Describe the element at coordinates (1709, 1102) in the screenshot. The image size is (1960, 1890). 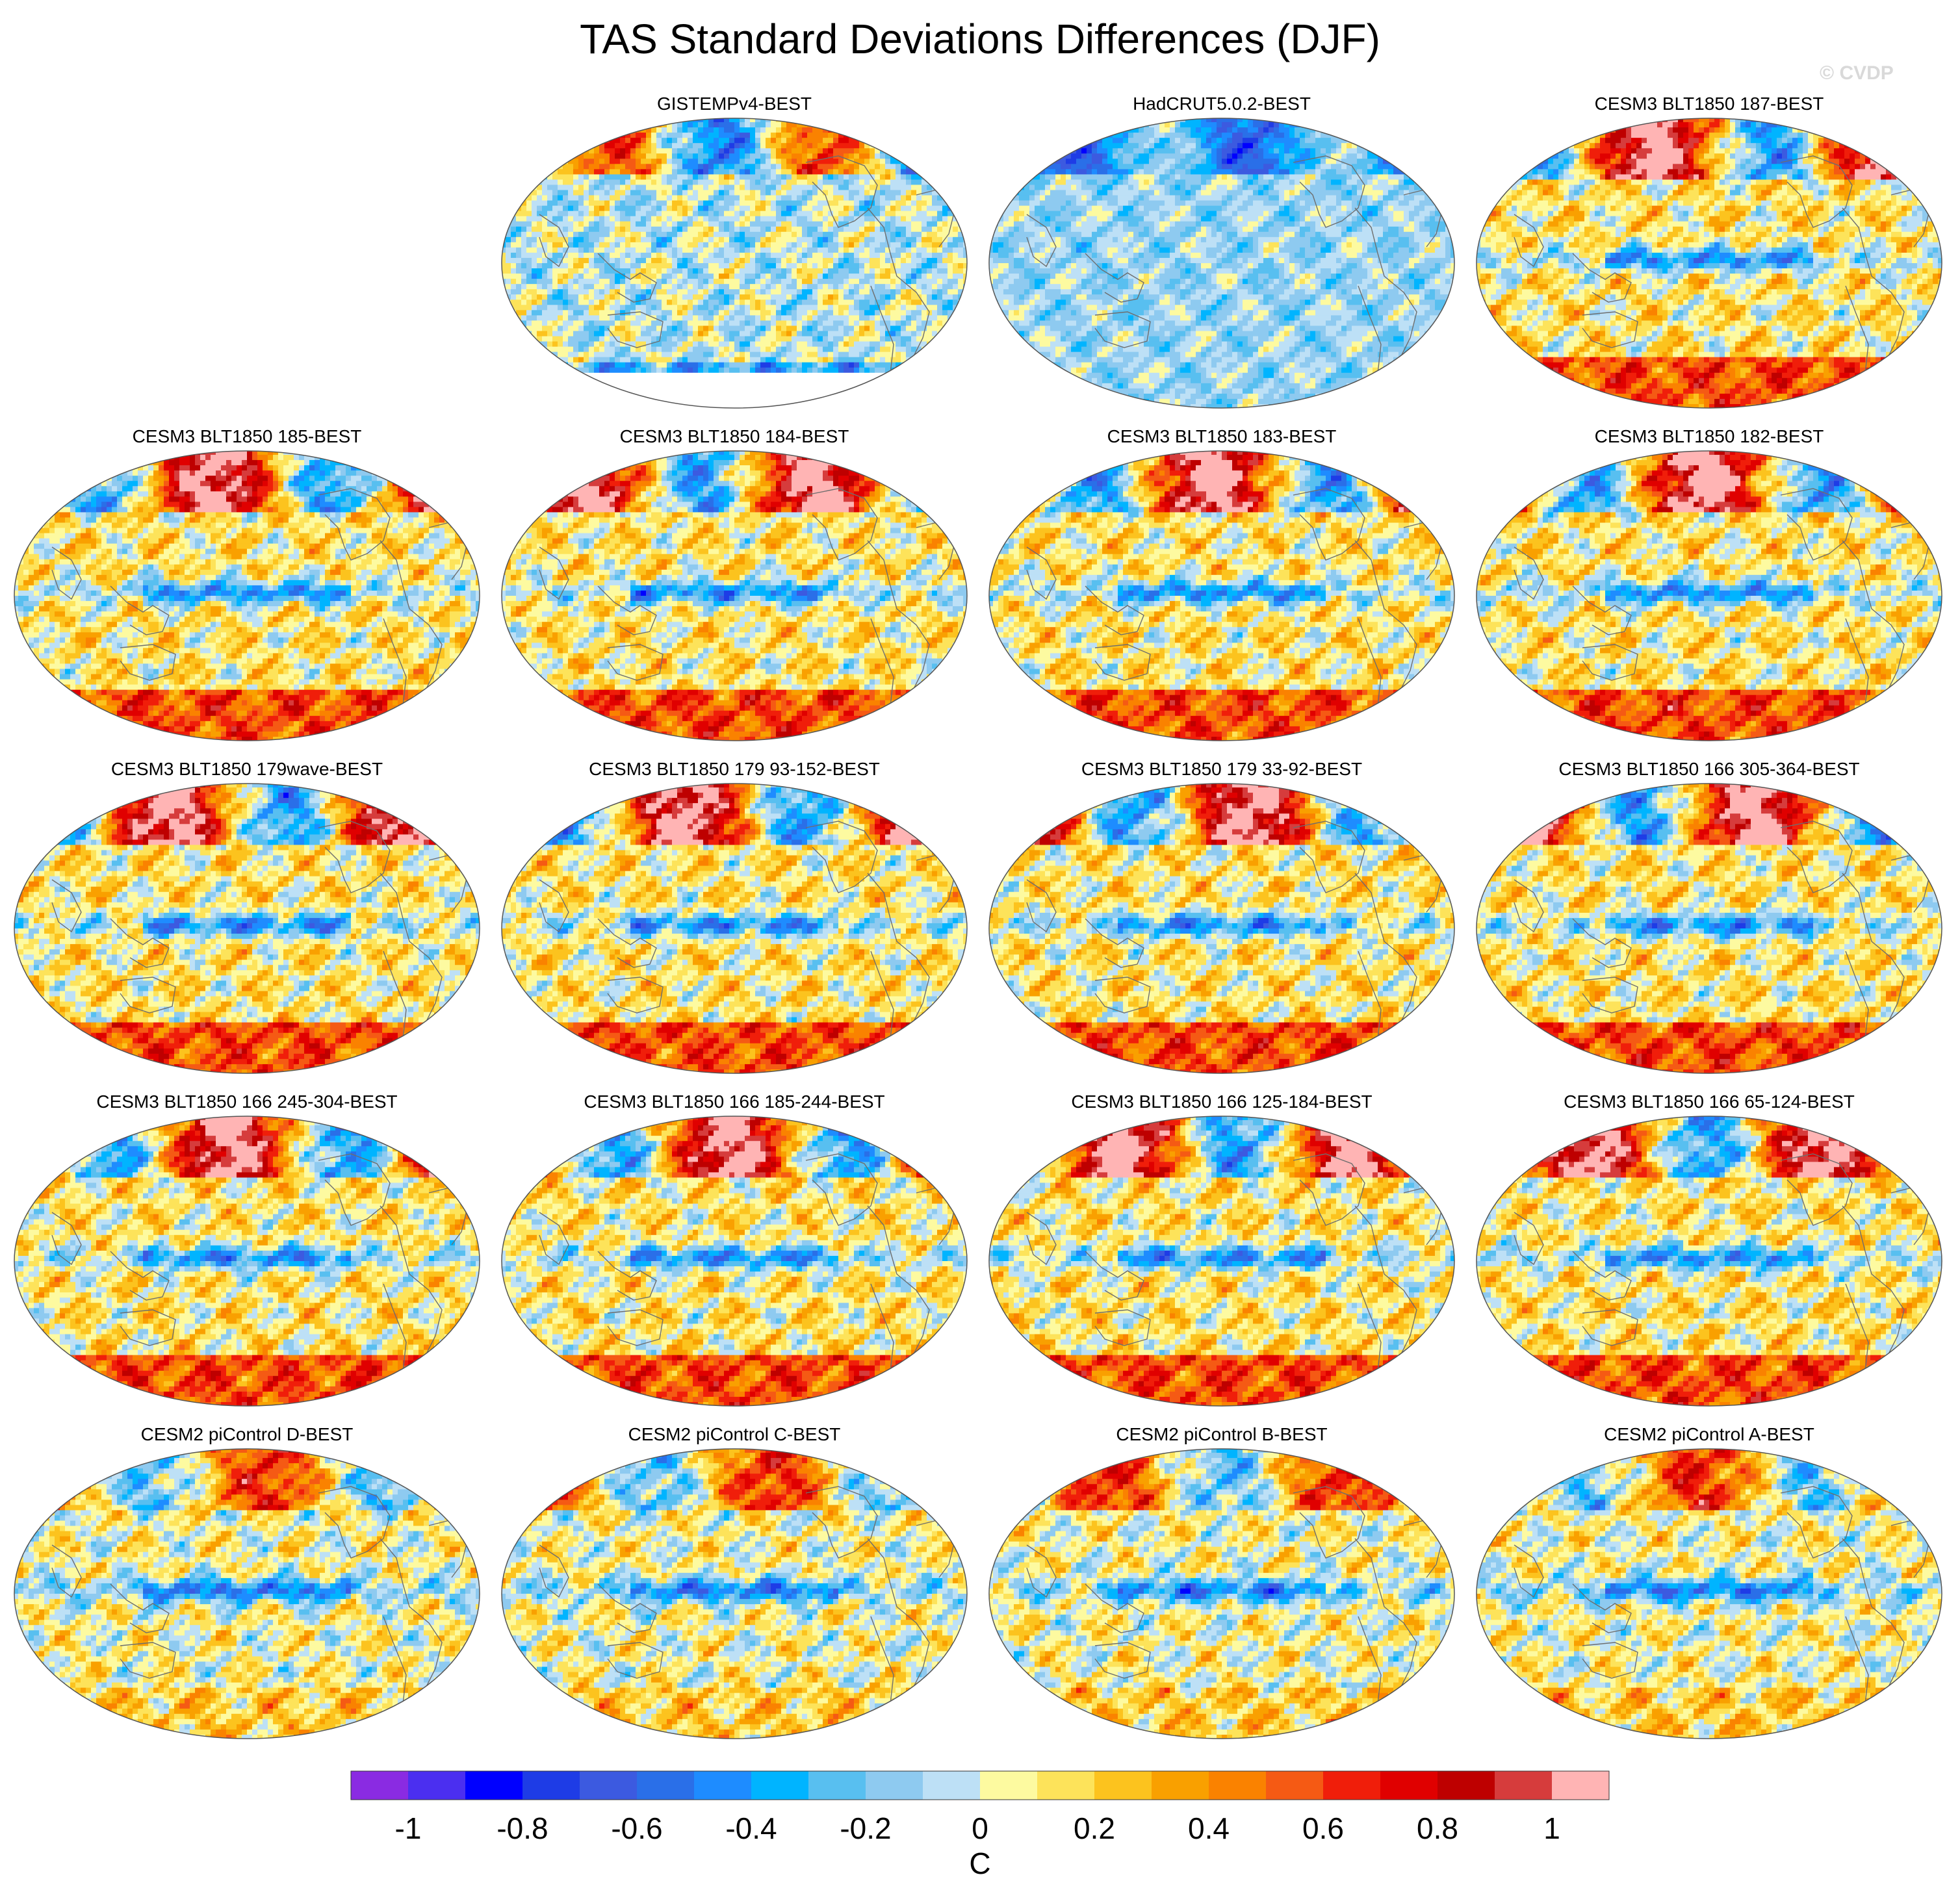
I see `panel-title: CESM3 BLT1850 166 65-124-BEST` at that location.